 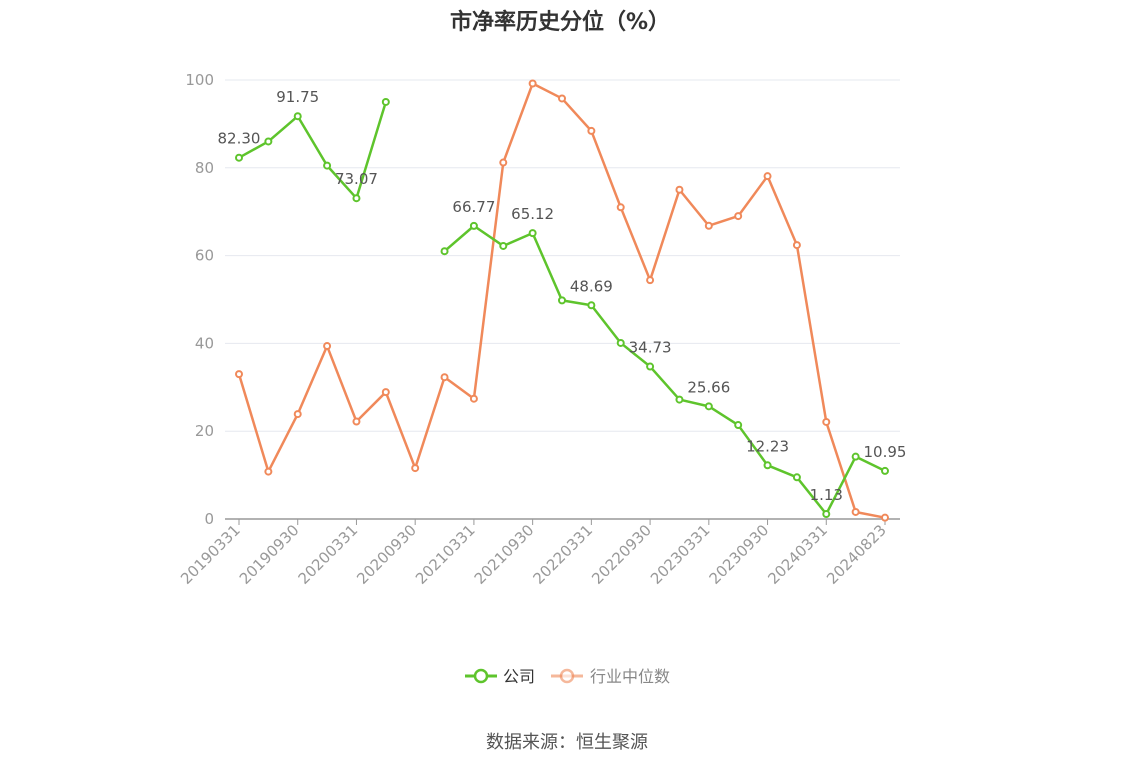 I want to click on y-tick-label: 40, so click(x=204, y=343).